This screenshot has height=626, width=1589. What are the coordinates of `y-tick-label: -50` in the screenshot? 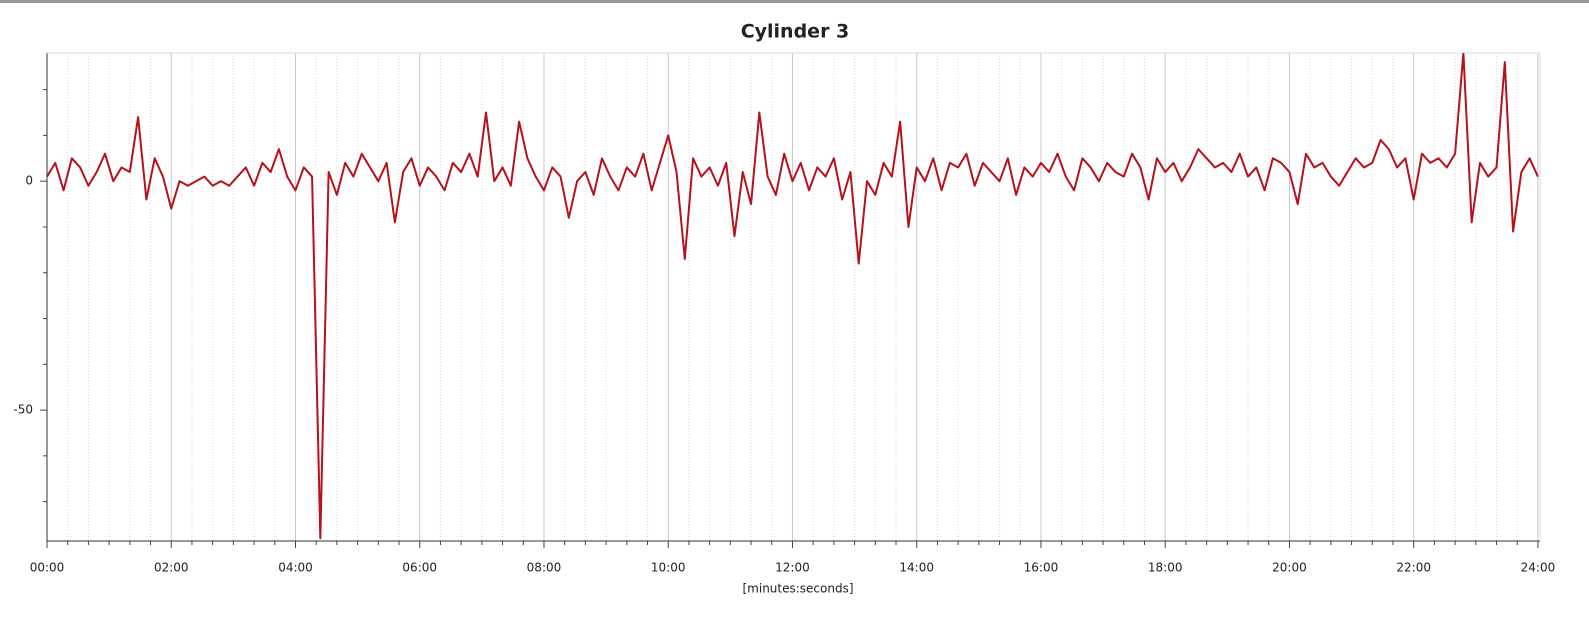 It's located at (23, 410).